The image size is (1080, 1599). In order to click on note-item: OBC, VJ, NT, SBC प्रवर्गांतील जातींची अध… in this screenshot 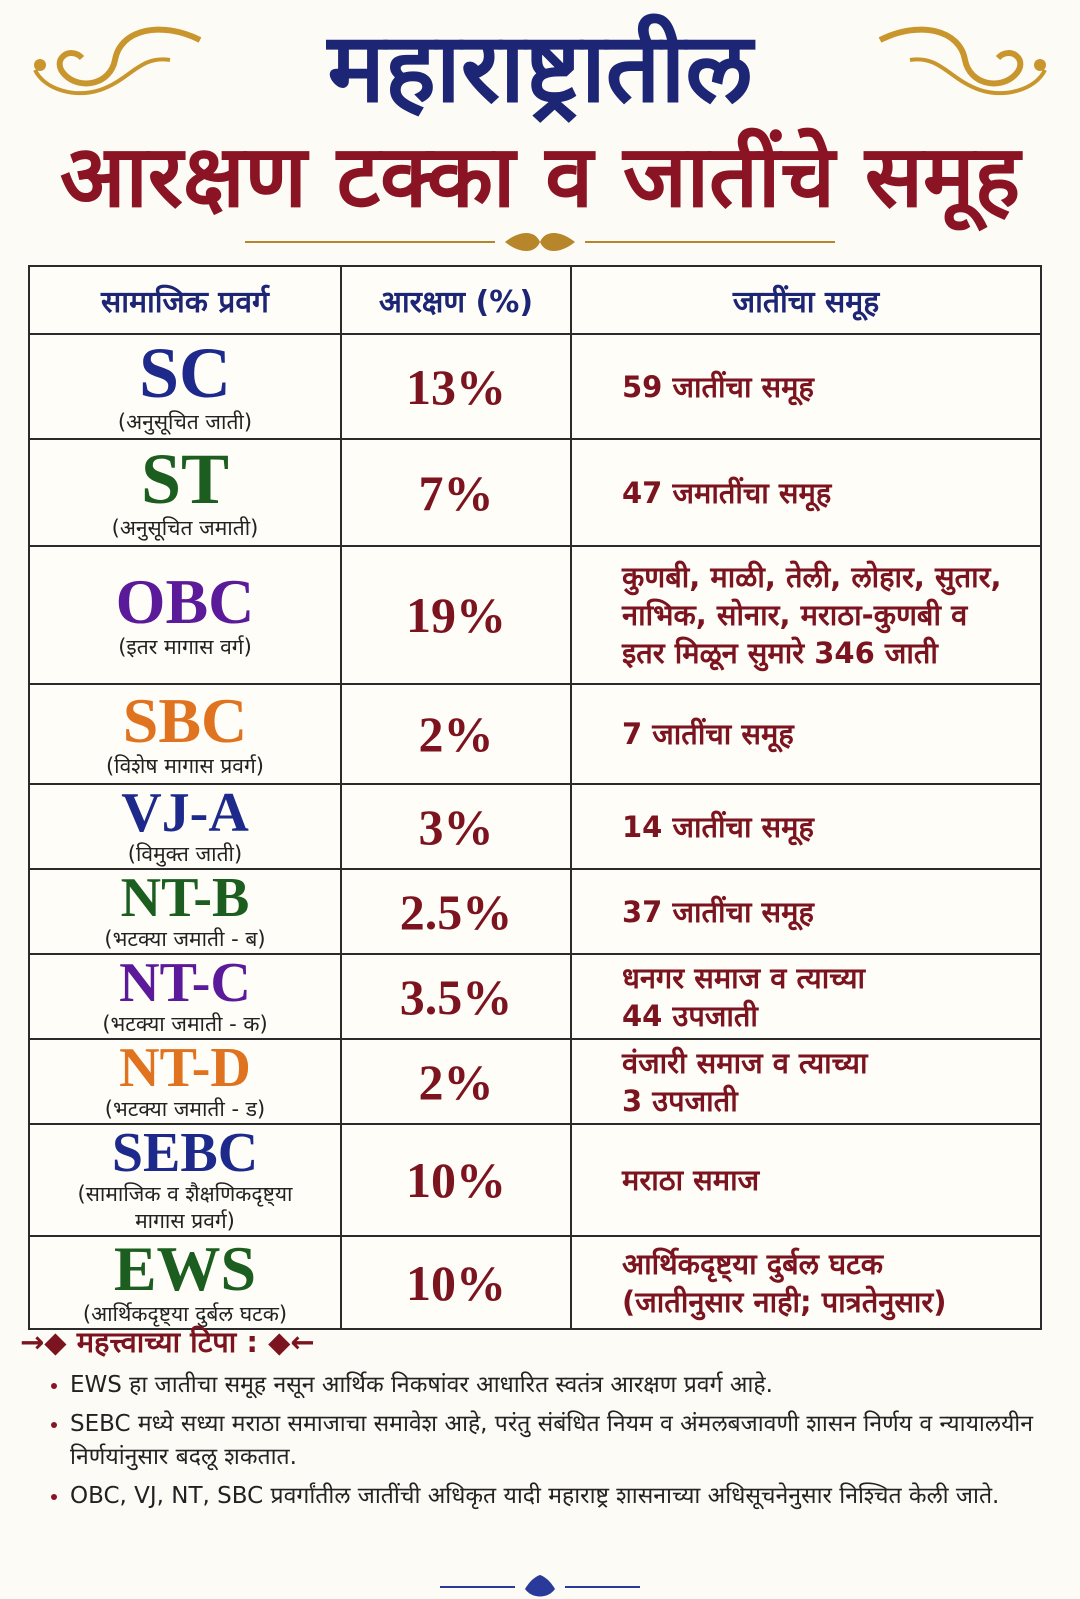, I will do `click(565, 1496)`.